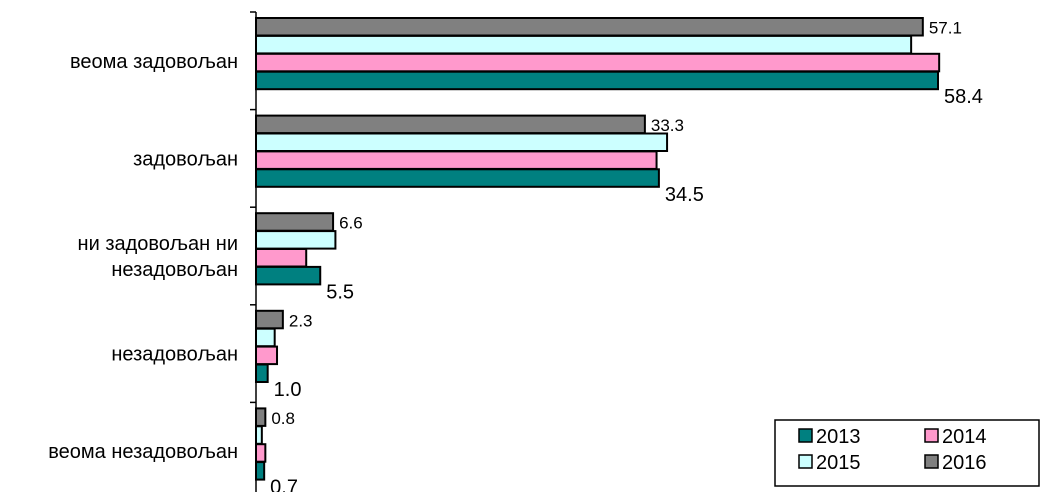  I want to click on legend-swatch-2013, so click(805, 435).